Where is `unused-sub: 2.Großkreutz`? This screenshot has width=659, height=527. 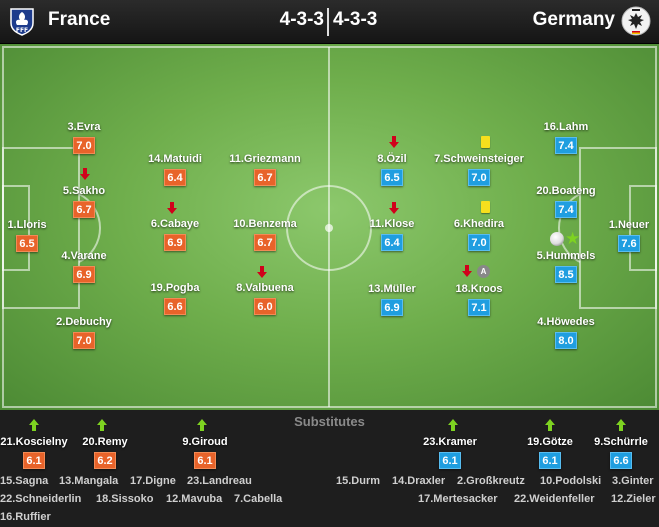
unused-sub: 2.Großkreutz is located at coordinates (491, 481).